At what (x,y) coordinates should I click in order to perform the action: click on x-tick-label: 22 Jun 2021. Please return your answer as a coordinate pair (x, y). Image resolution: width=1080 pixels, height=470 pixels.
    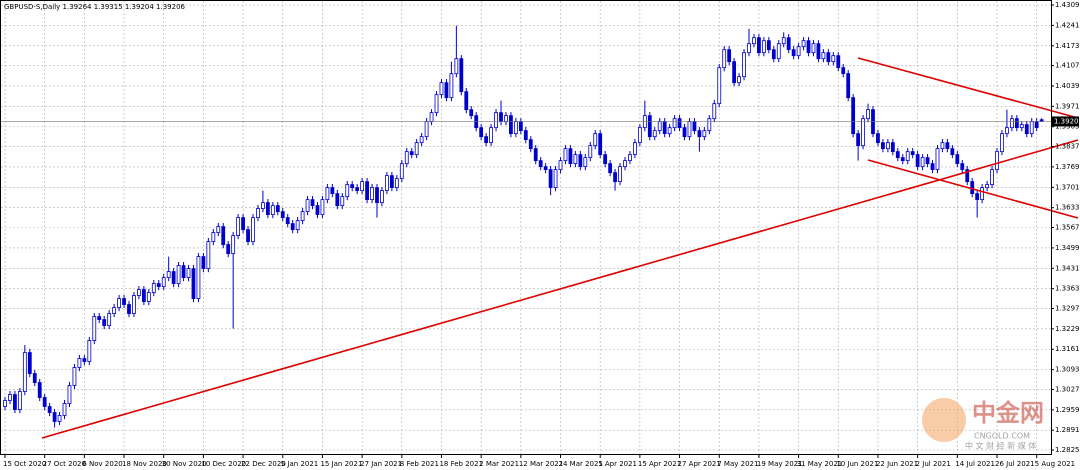
    Looking at the image, I should click on (897, 464).